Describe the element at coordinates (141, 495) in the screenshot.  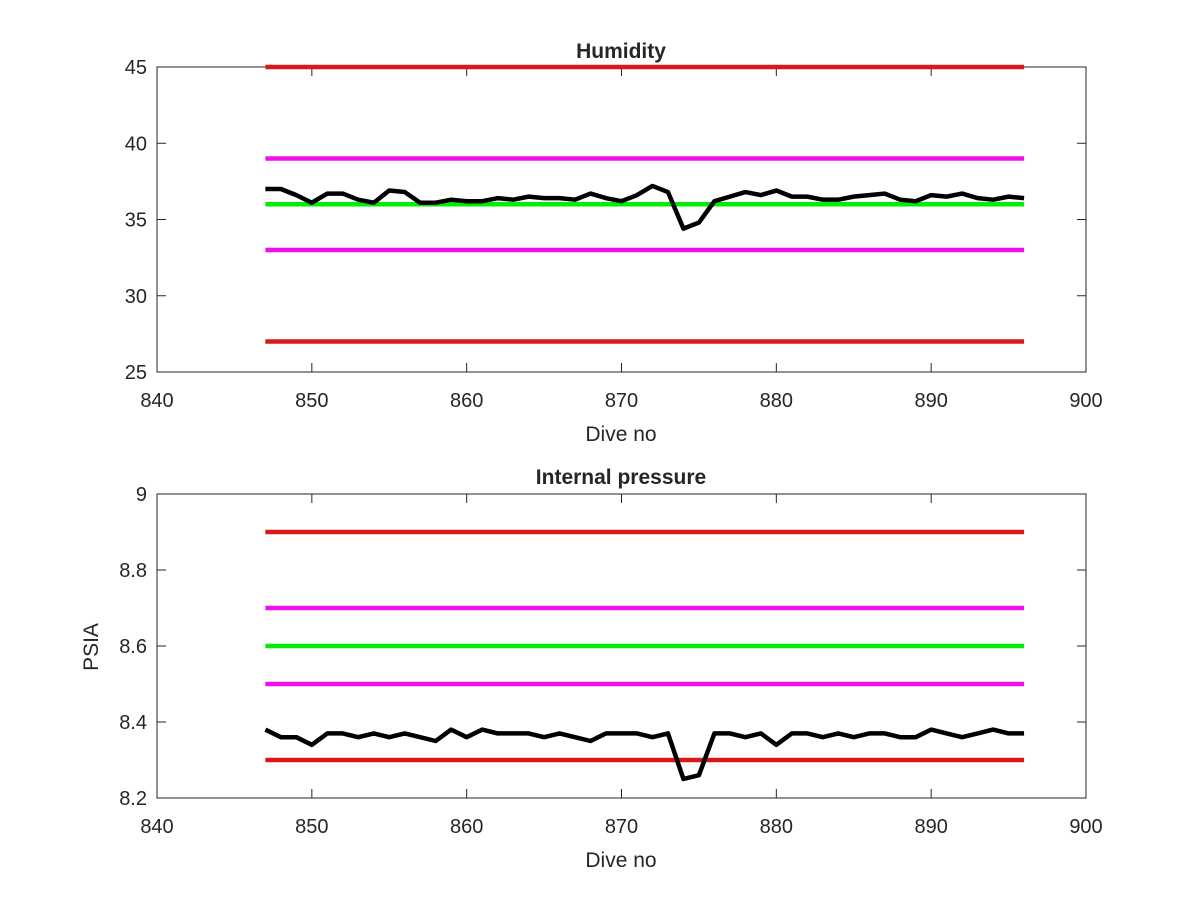
I see `pressure-ytick-label: 9` at that location.